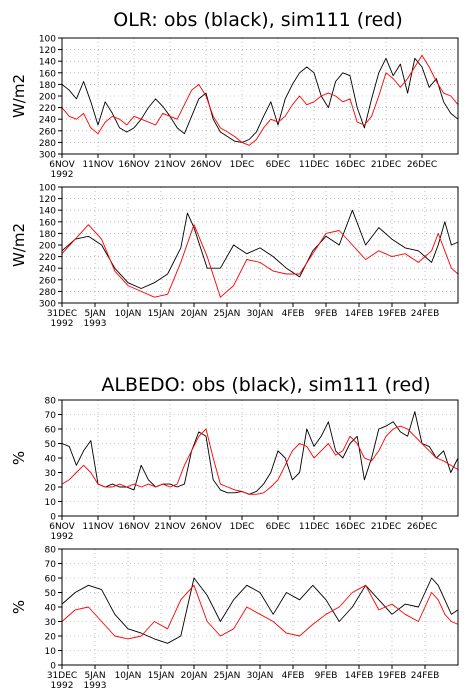 The image size is (467, 697). Describe the element at coordinates (161, 676) in the screenshot. I see `x-tick-label: 15JAN` at that location.